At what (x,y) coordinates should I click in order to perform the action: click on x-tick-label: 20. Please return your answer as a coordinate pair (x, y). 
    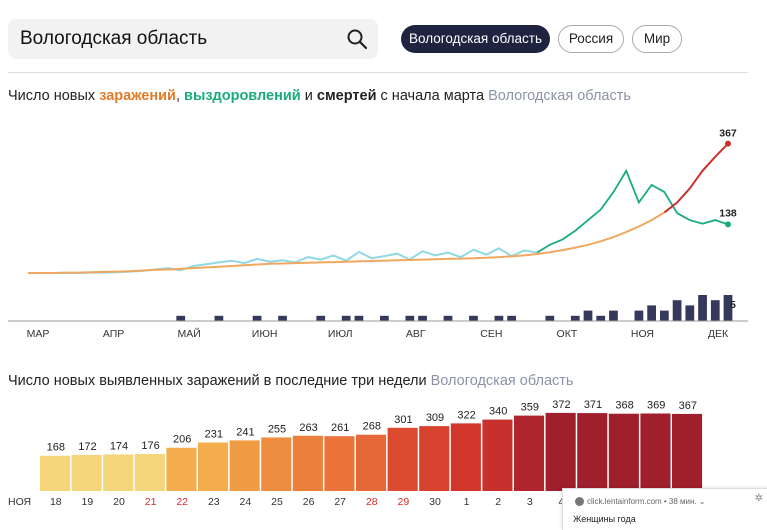
    Looking at the image, I should click on (119, 502).